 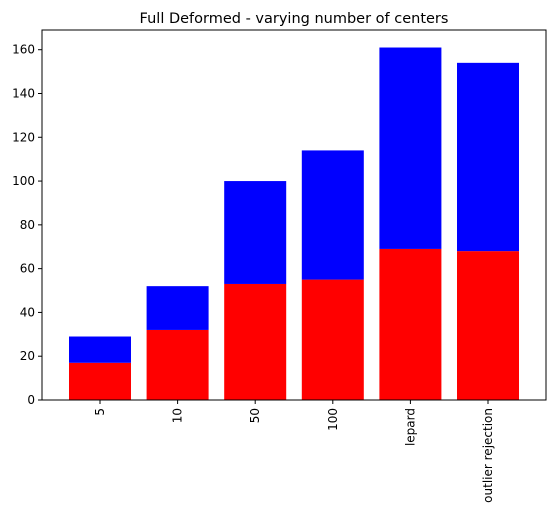 I want to click on y-tick-label-7: 140, so click(x=23, y=93).